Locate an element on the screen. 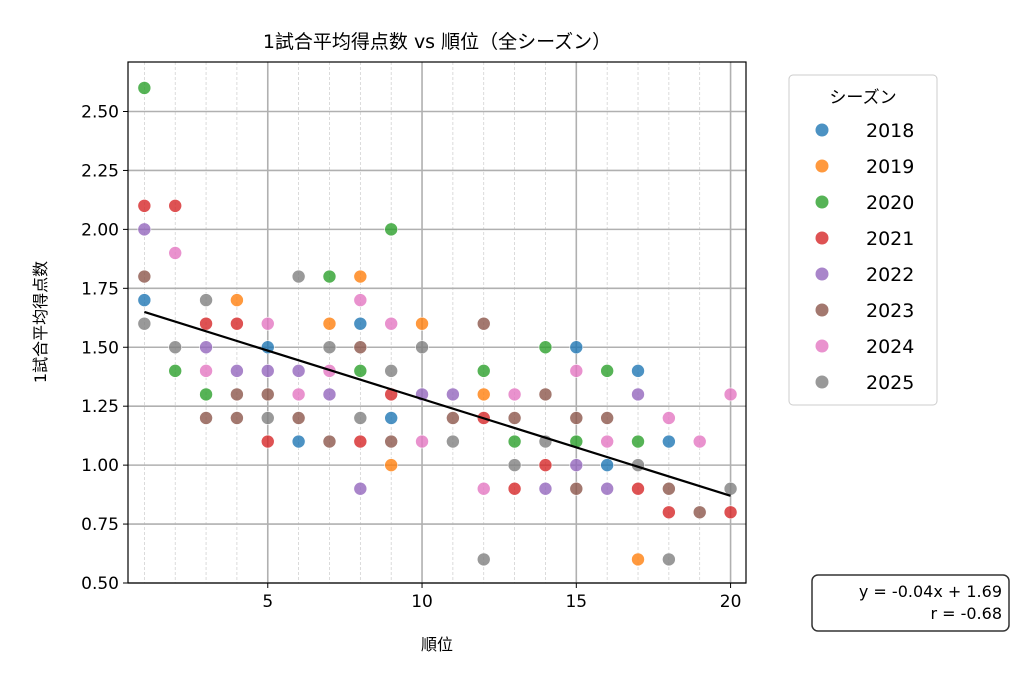 The width and height of the screenshot is (1024, 683). legend-marker-2024 is located at coordinates (822, 346).